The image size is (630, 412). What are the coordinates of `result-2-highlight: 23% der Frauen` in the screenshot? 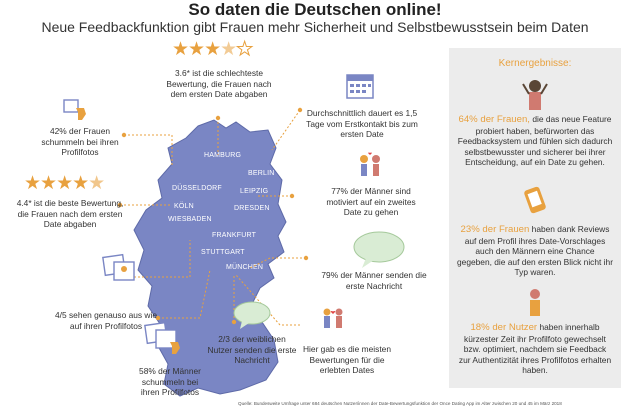 It's located at (495, 229).